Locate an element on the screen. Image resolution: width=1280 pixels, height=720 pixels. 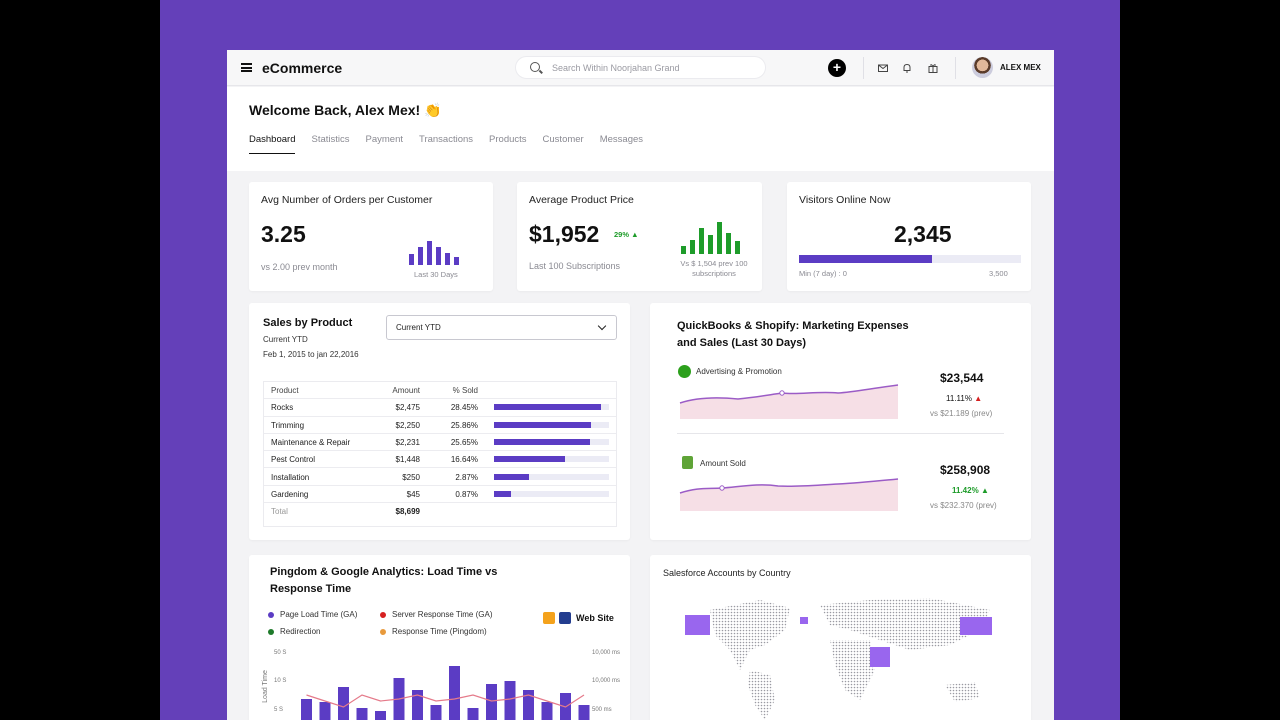
mail-icon is located at coordinates (883, 68).